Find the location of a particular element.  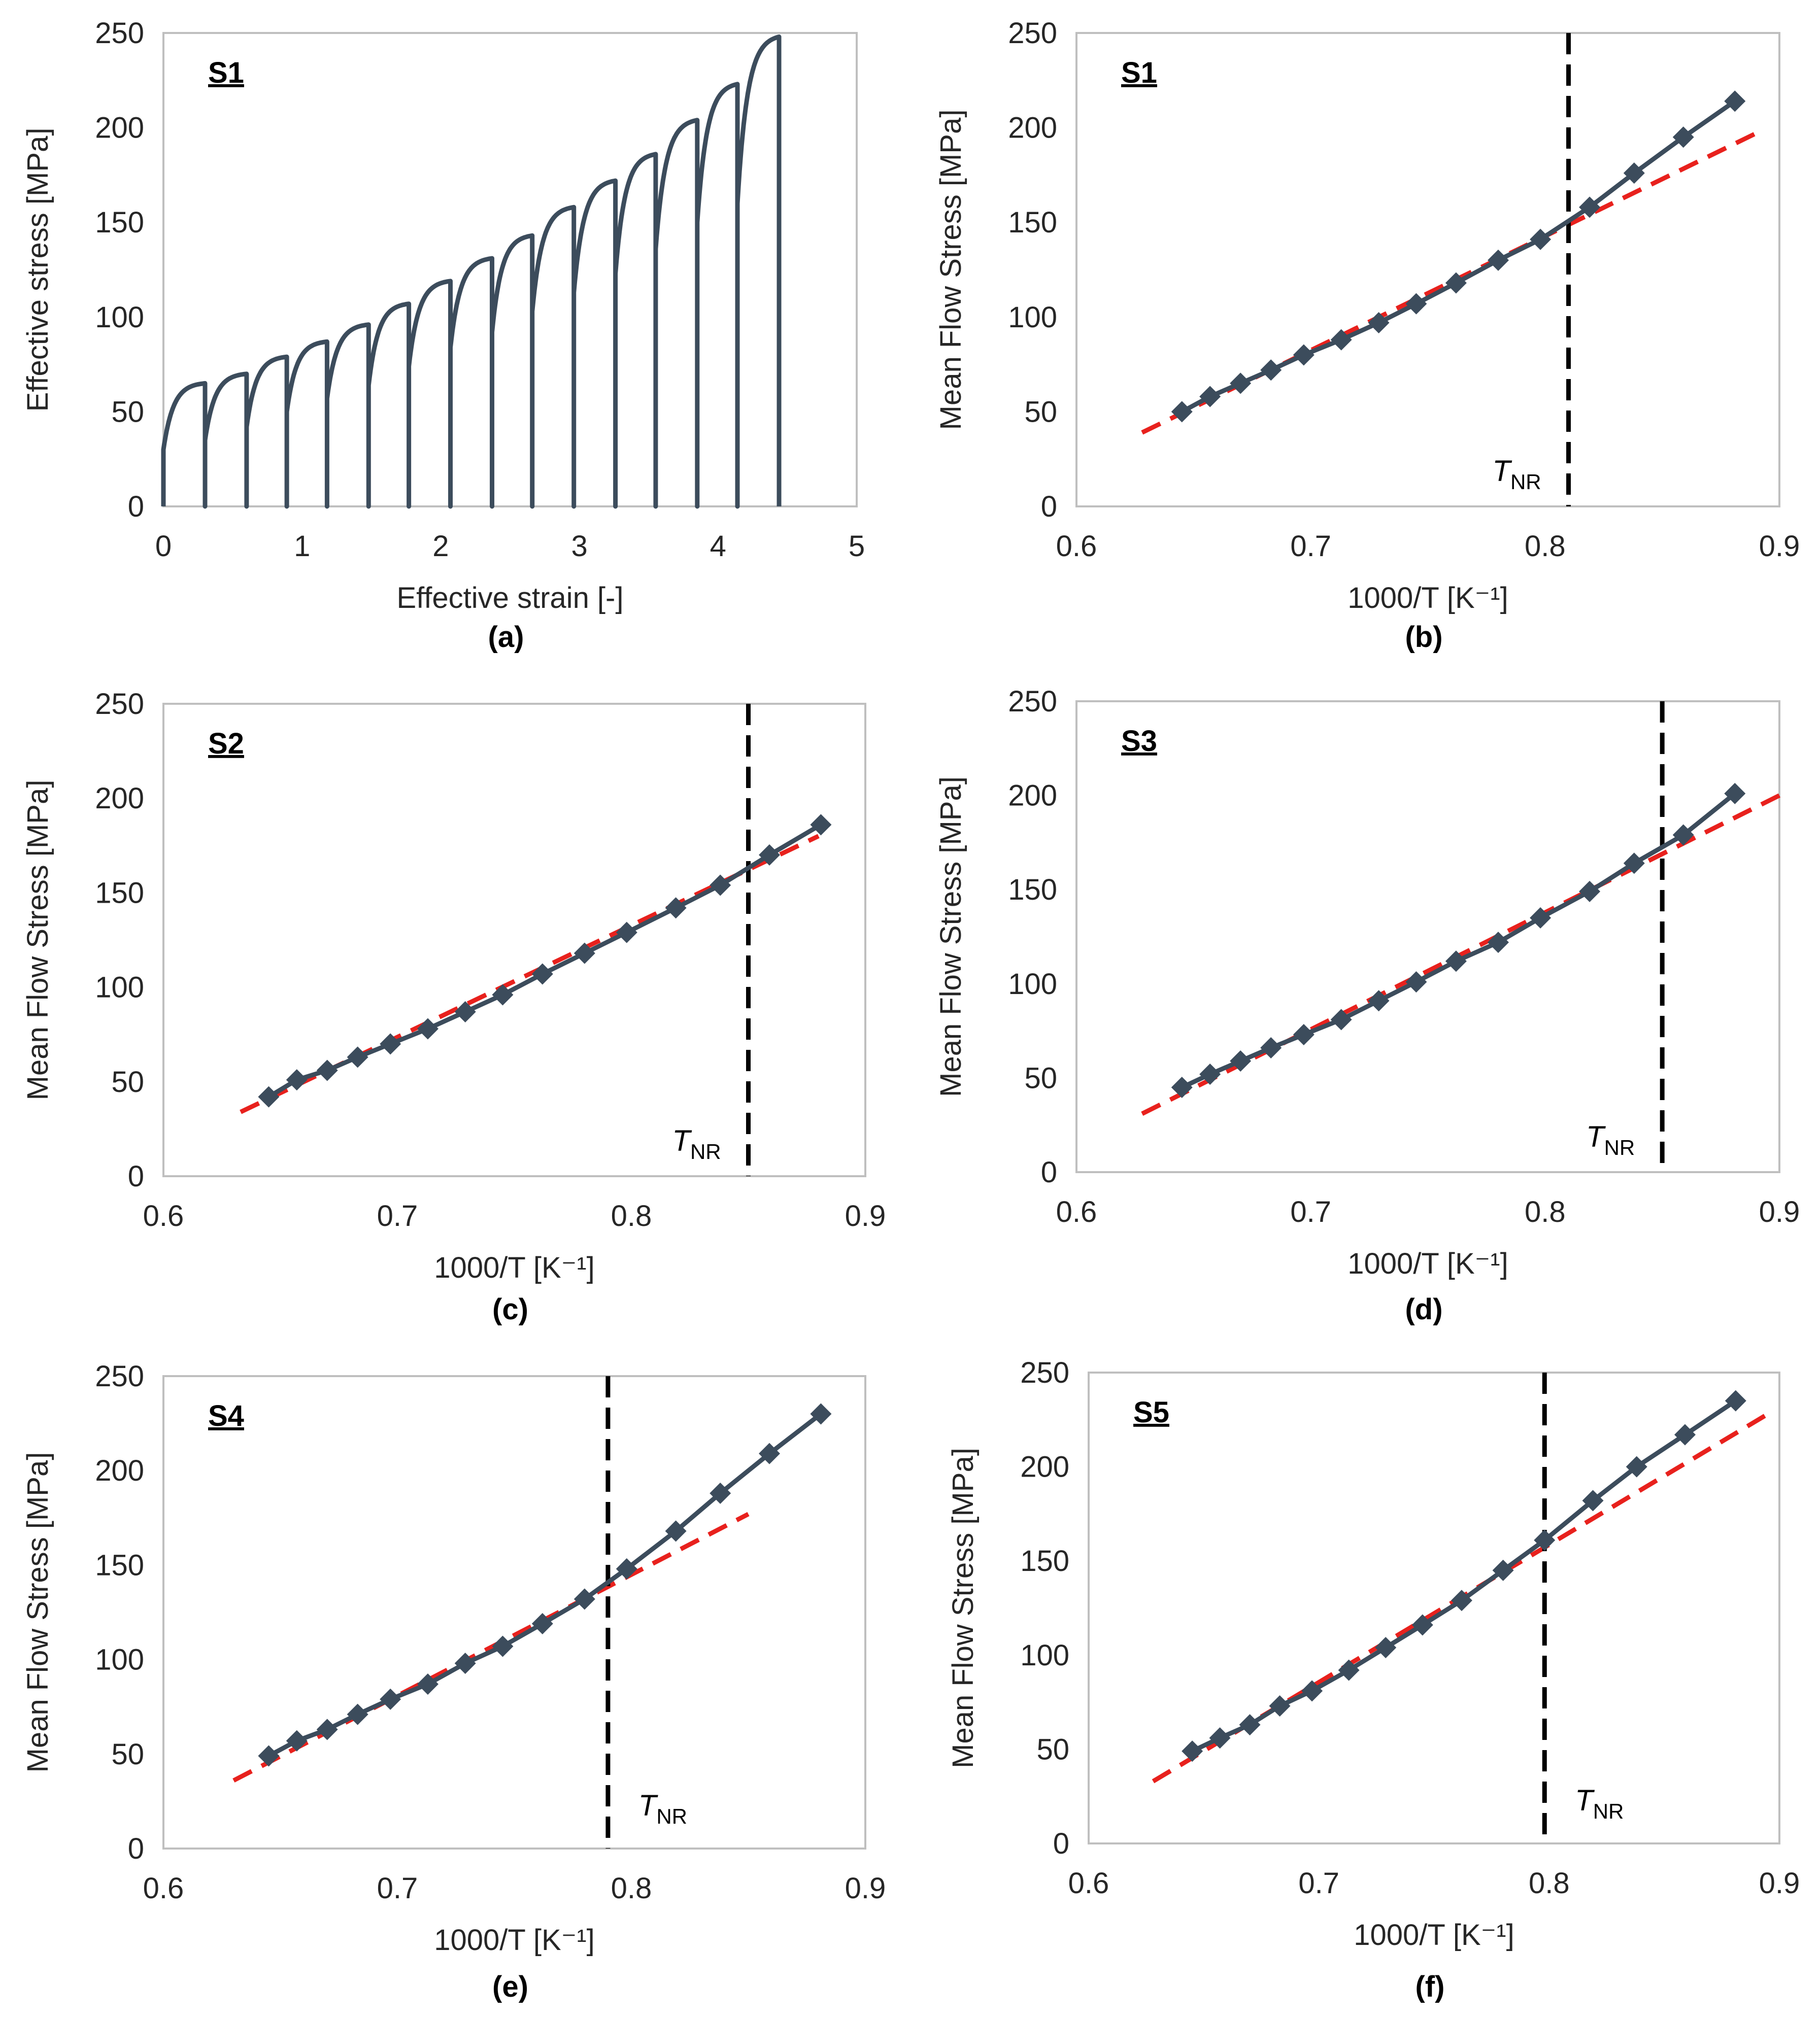

panel-tag: S2 is located at coordinates (226, 744).